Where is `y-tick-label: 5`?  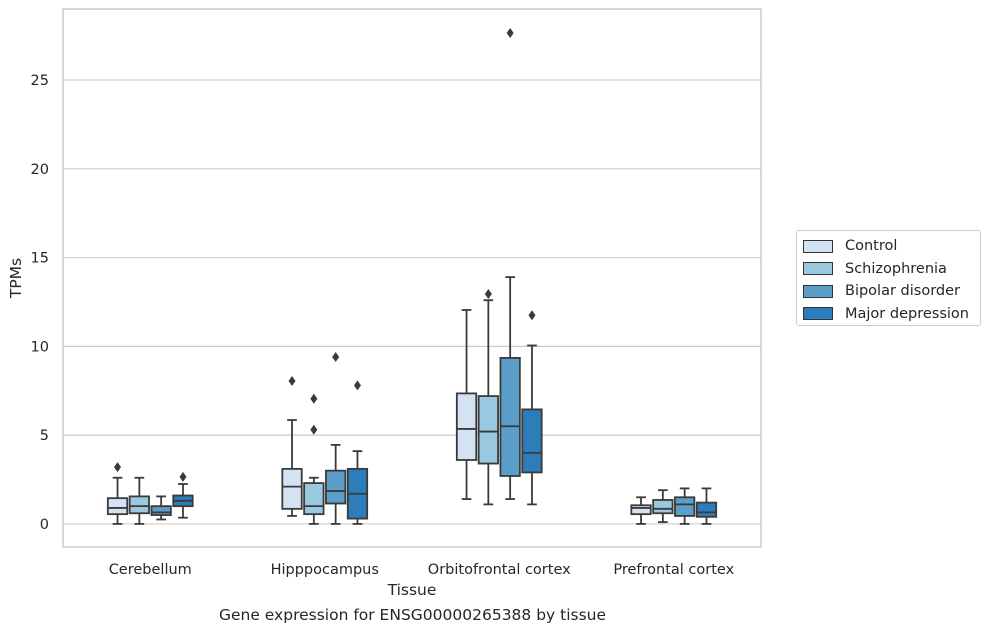 y-tick-label: 5 is located at coordinates (44, 436).